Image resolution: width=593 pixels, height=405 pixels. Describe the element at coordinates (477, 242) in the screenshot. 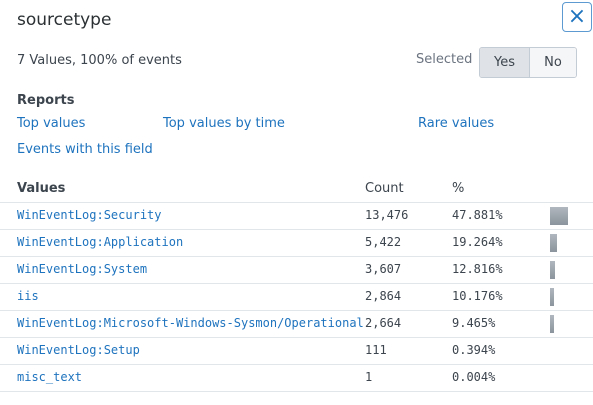

I see `percent: 19.264%` at that location.